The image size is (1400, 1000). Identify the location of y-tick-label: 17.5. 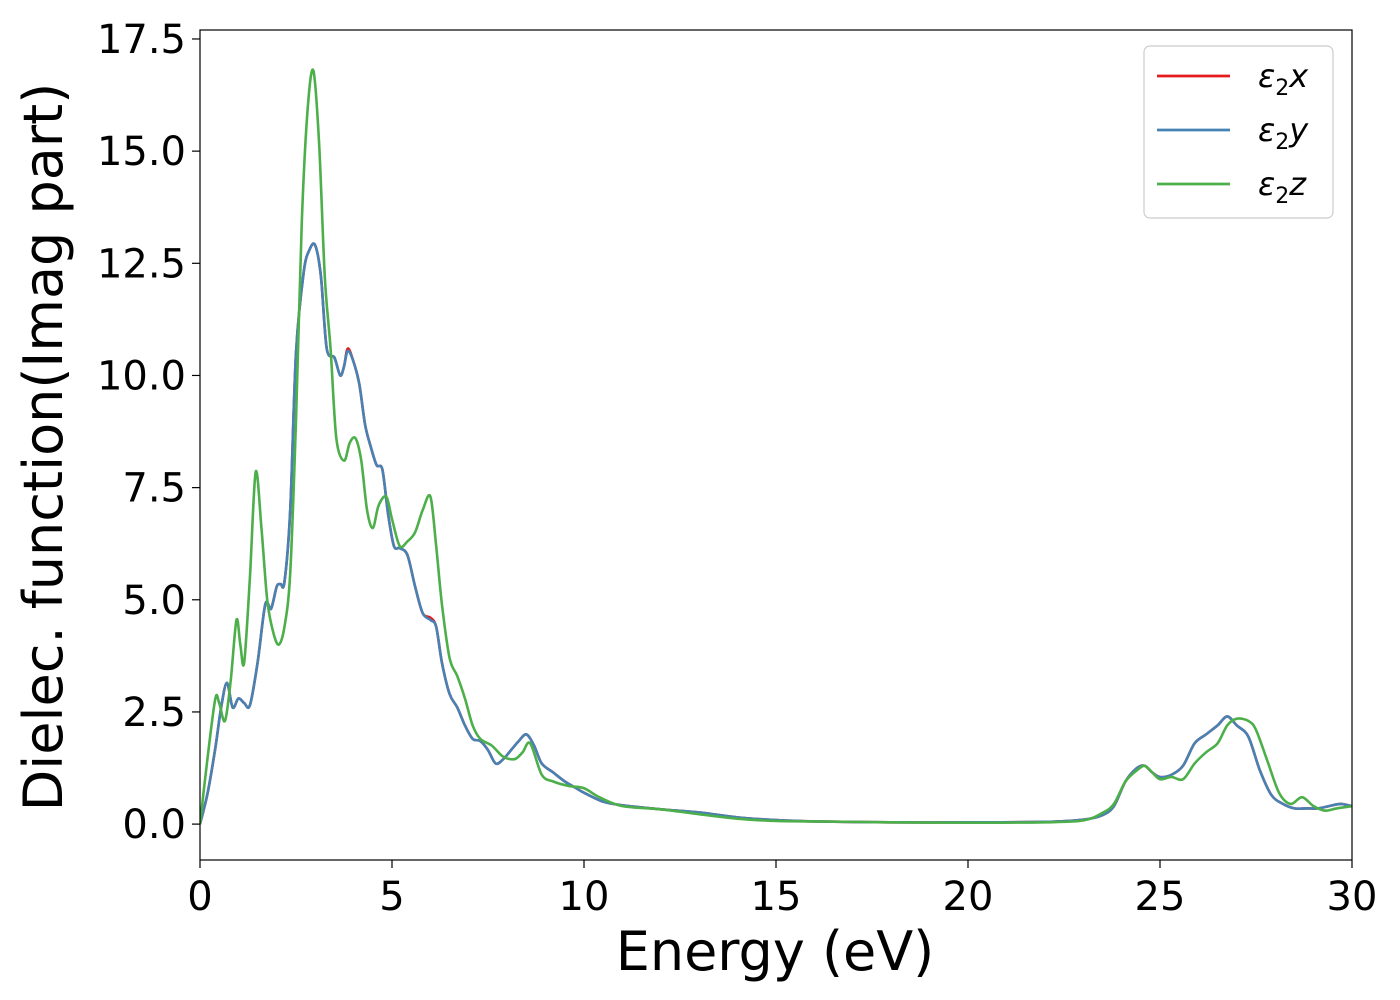
(141, 40).